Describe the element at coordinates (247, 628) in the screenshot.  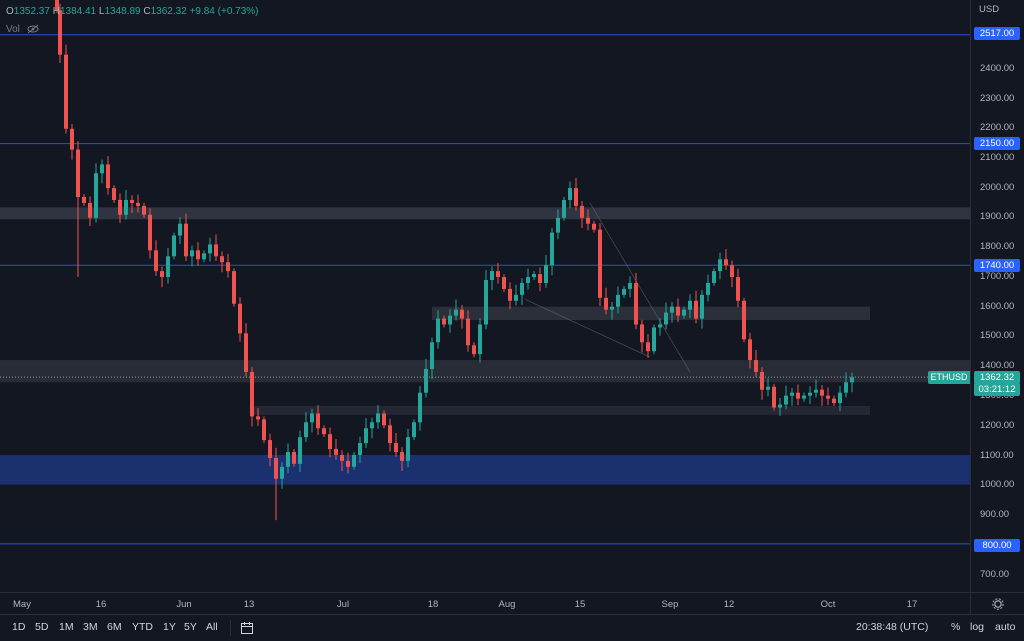
I see `calendar-range-icon` at that location.